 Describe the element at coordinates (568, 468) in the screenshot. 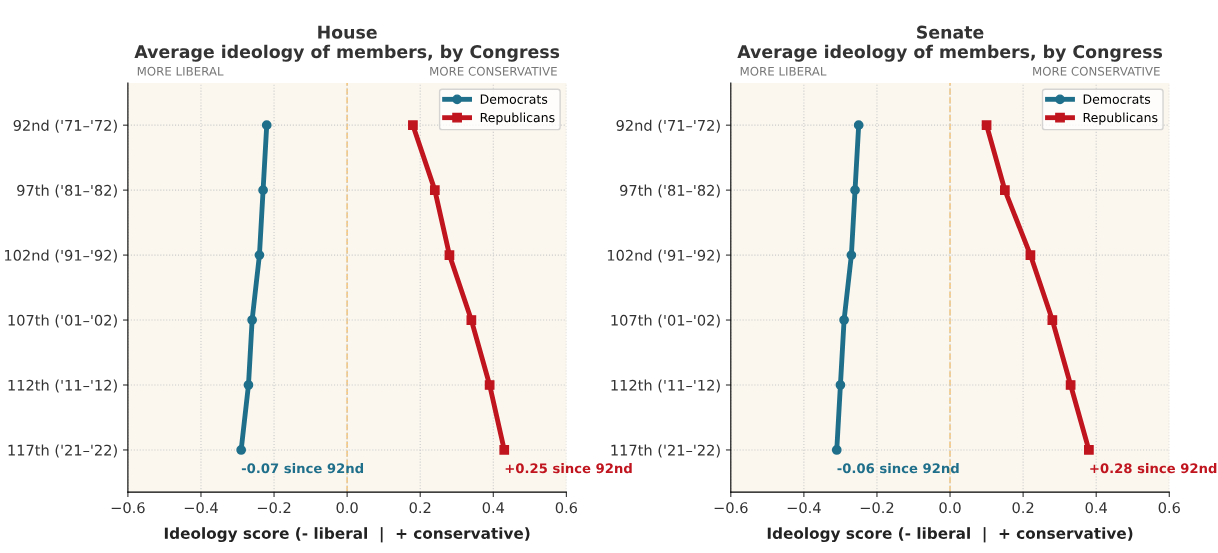

I see `annotation: +0.25 since 92nd` at that location.